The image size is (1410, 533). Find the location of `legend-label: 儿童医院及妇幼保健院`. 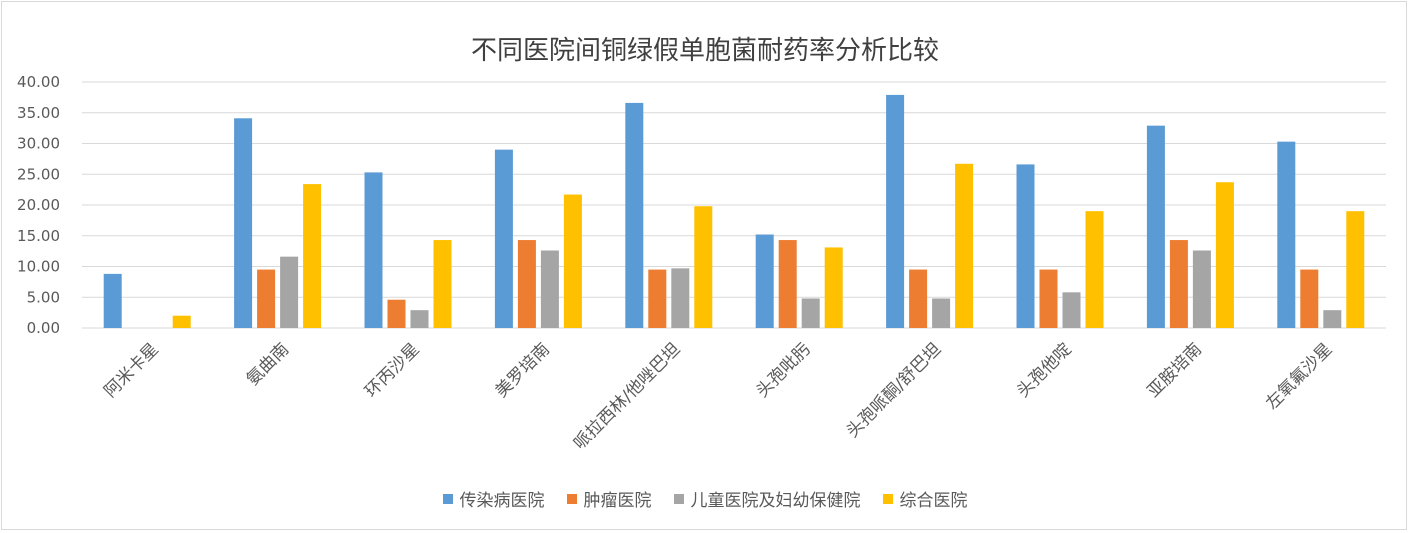

legend-label: 儿童医院及妇幼保健院 is located at coordinates (775, 501).